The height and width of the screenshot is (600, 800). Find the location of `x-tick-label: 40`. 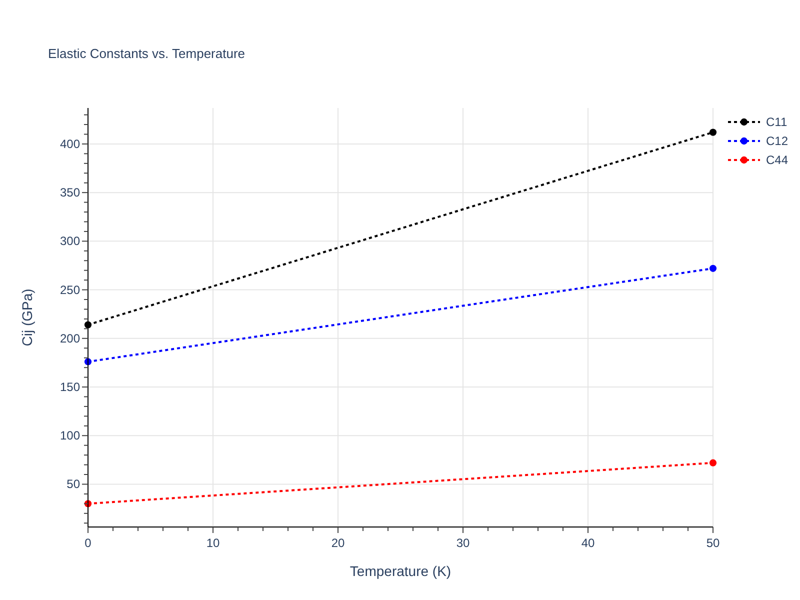

x-tick-label: 40 is located at coordinates (588, 543).